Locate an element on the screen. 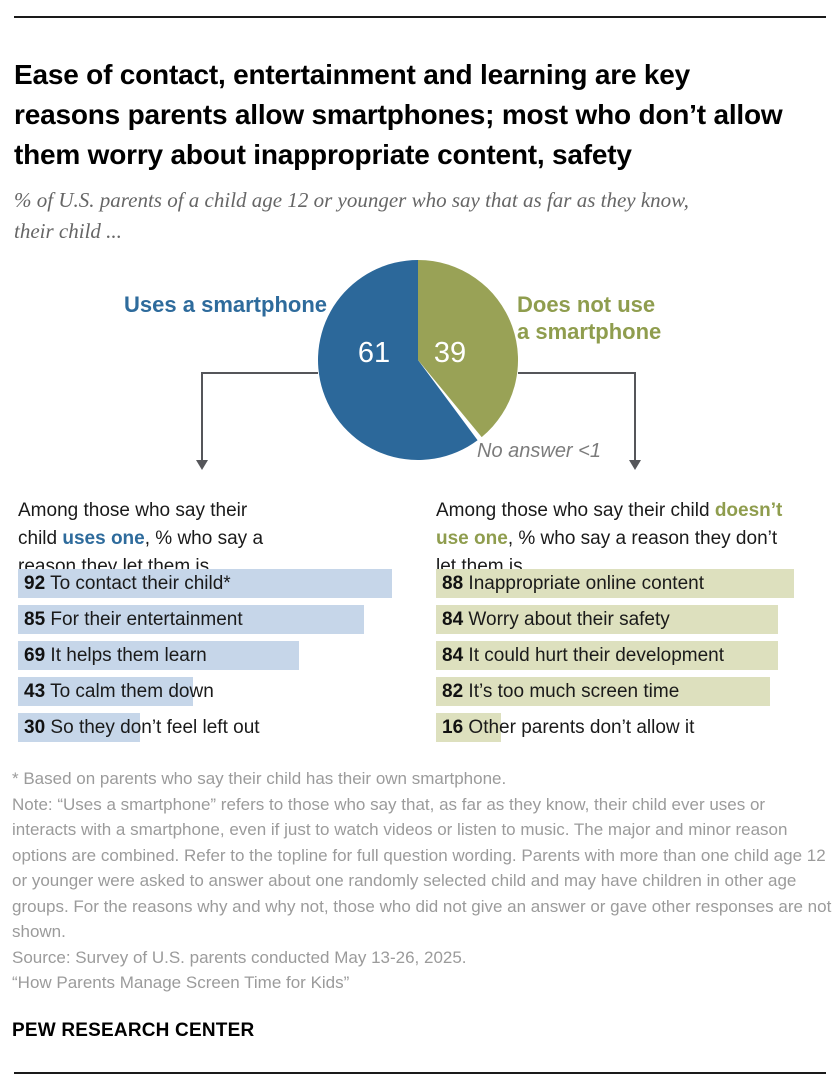 The height and width of the screenshot is (1090, 840). bar-row: 92 To contact their child* is located at coordinates (219, 583).